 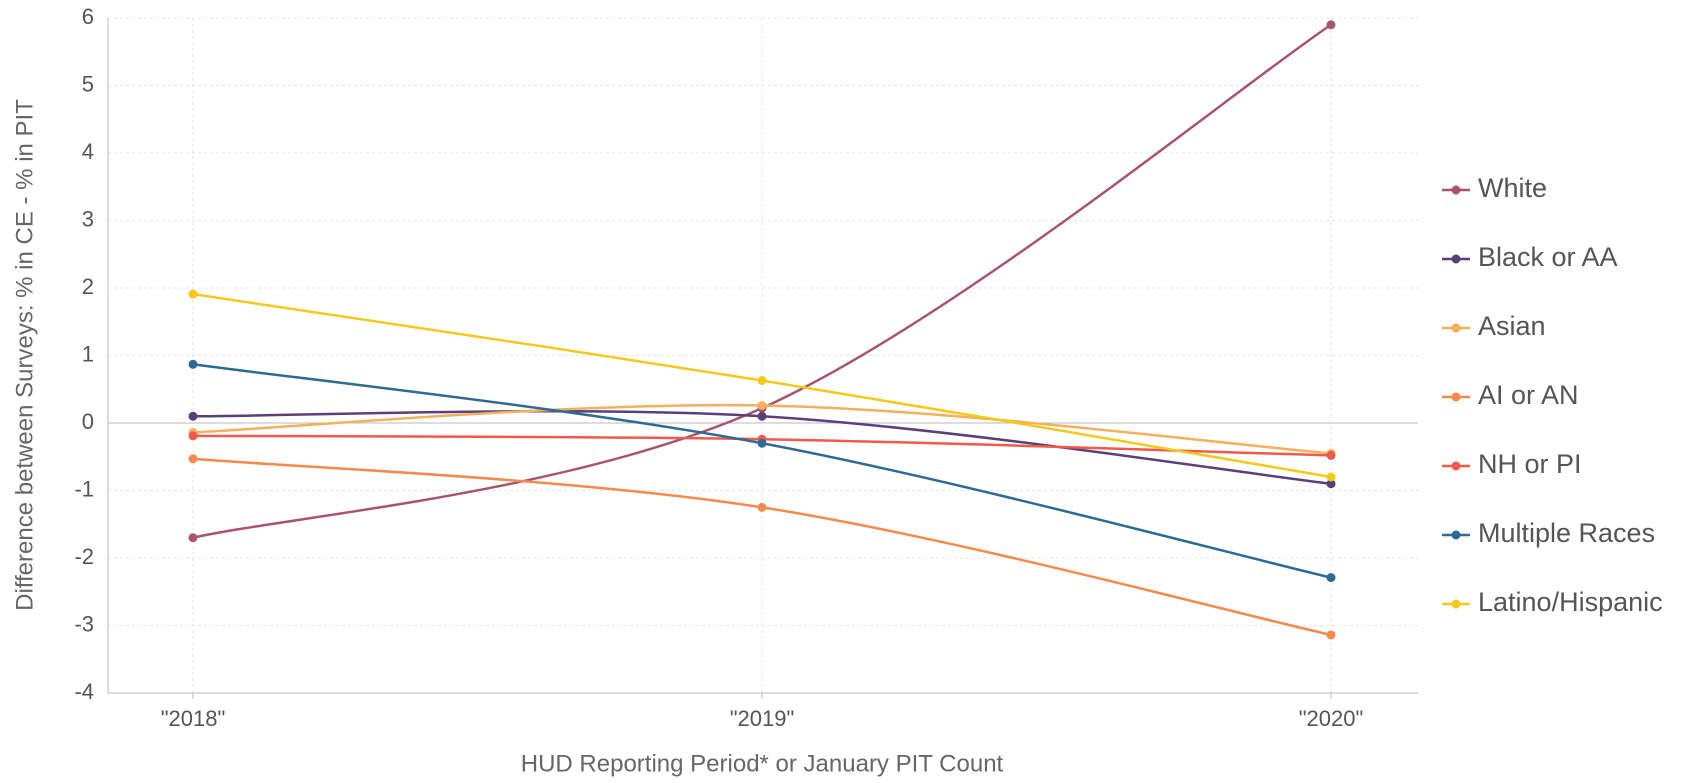 I want to click on y-tick-label: -2, so click(x=84, y=556).